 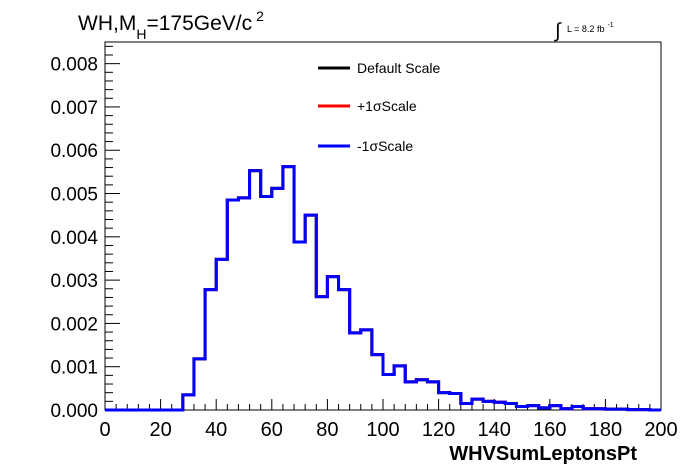 What do you see at coordinates (160, 430) in the screenshot?
I see `x-tick-label: 20` at bounding box center [160, 430].